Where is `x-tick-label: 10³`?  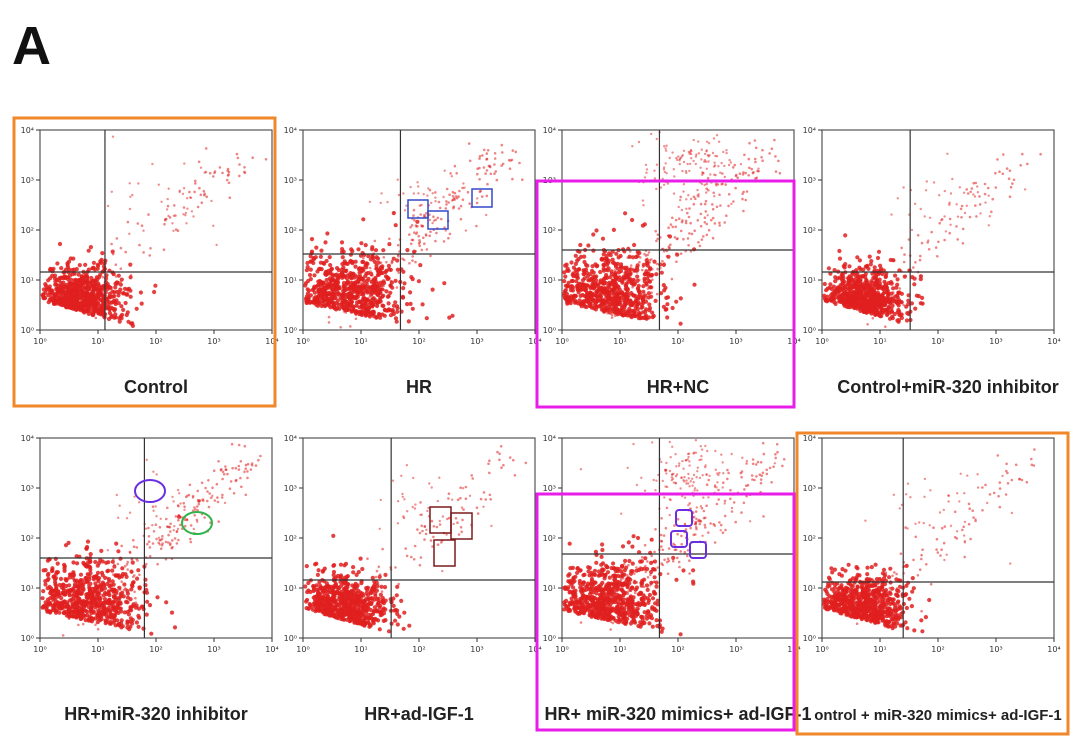 x-tick-label: 10³ is located at coordinates (735, 341).